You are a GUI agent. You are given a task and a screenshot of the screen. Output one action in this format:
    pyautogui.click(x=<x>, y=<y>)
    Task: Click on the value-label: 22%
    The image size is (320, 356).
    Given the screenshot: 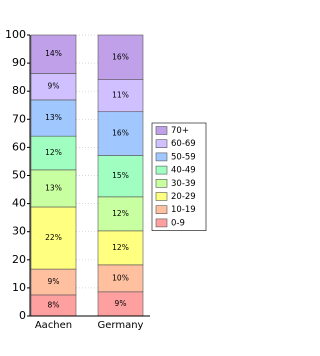 What is the action you would take?
    pyautogui.click(x=53, y=237)
    